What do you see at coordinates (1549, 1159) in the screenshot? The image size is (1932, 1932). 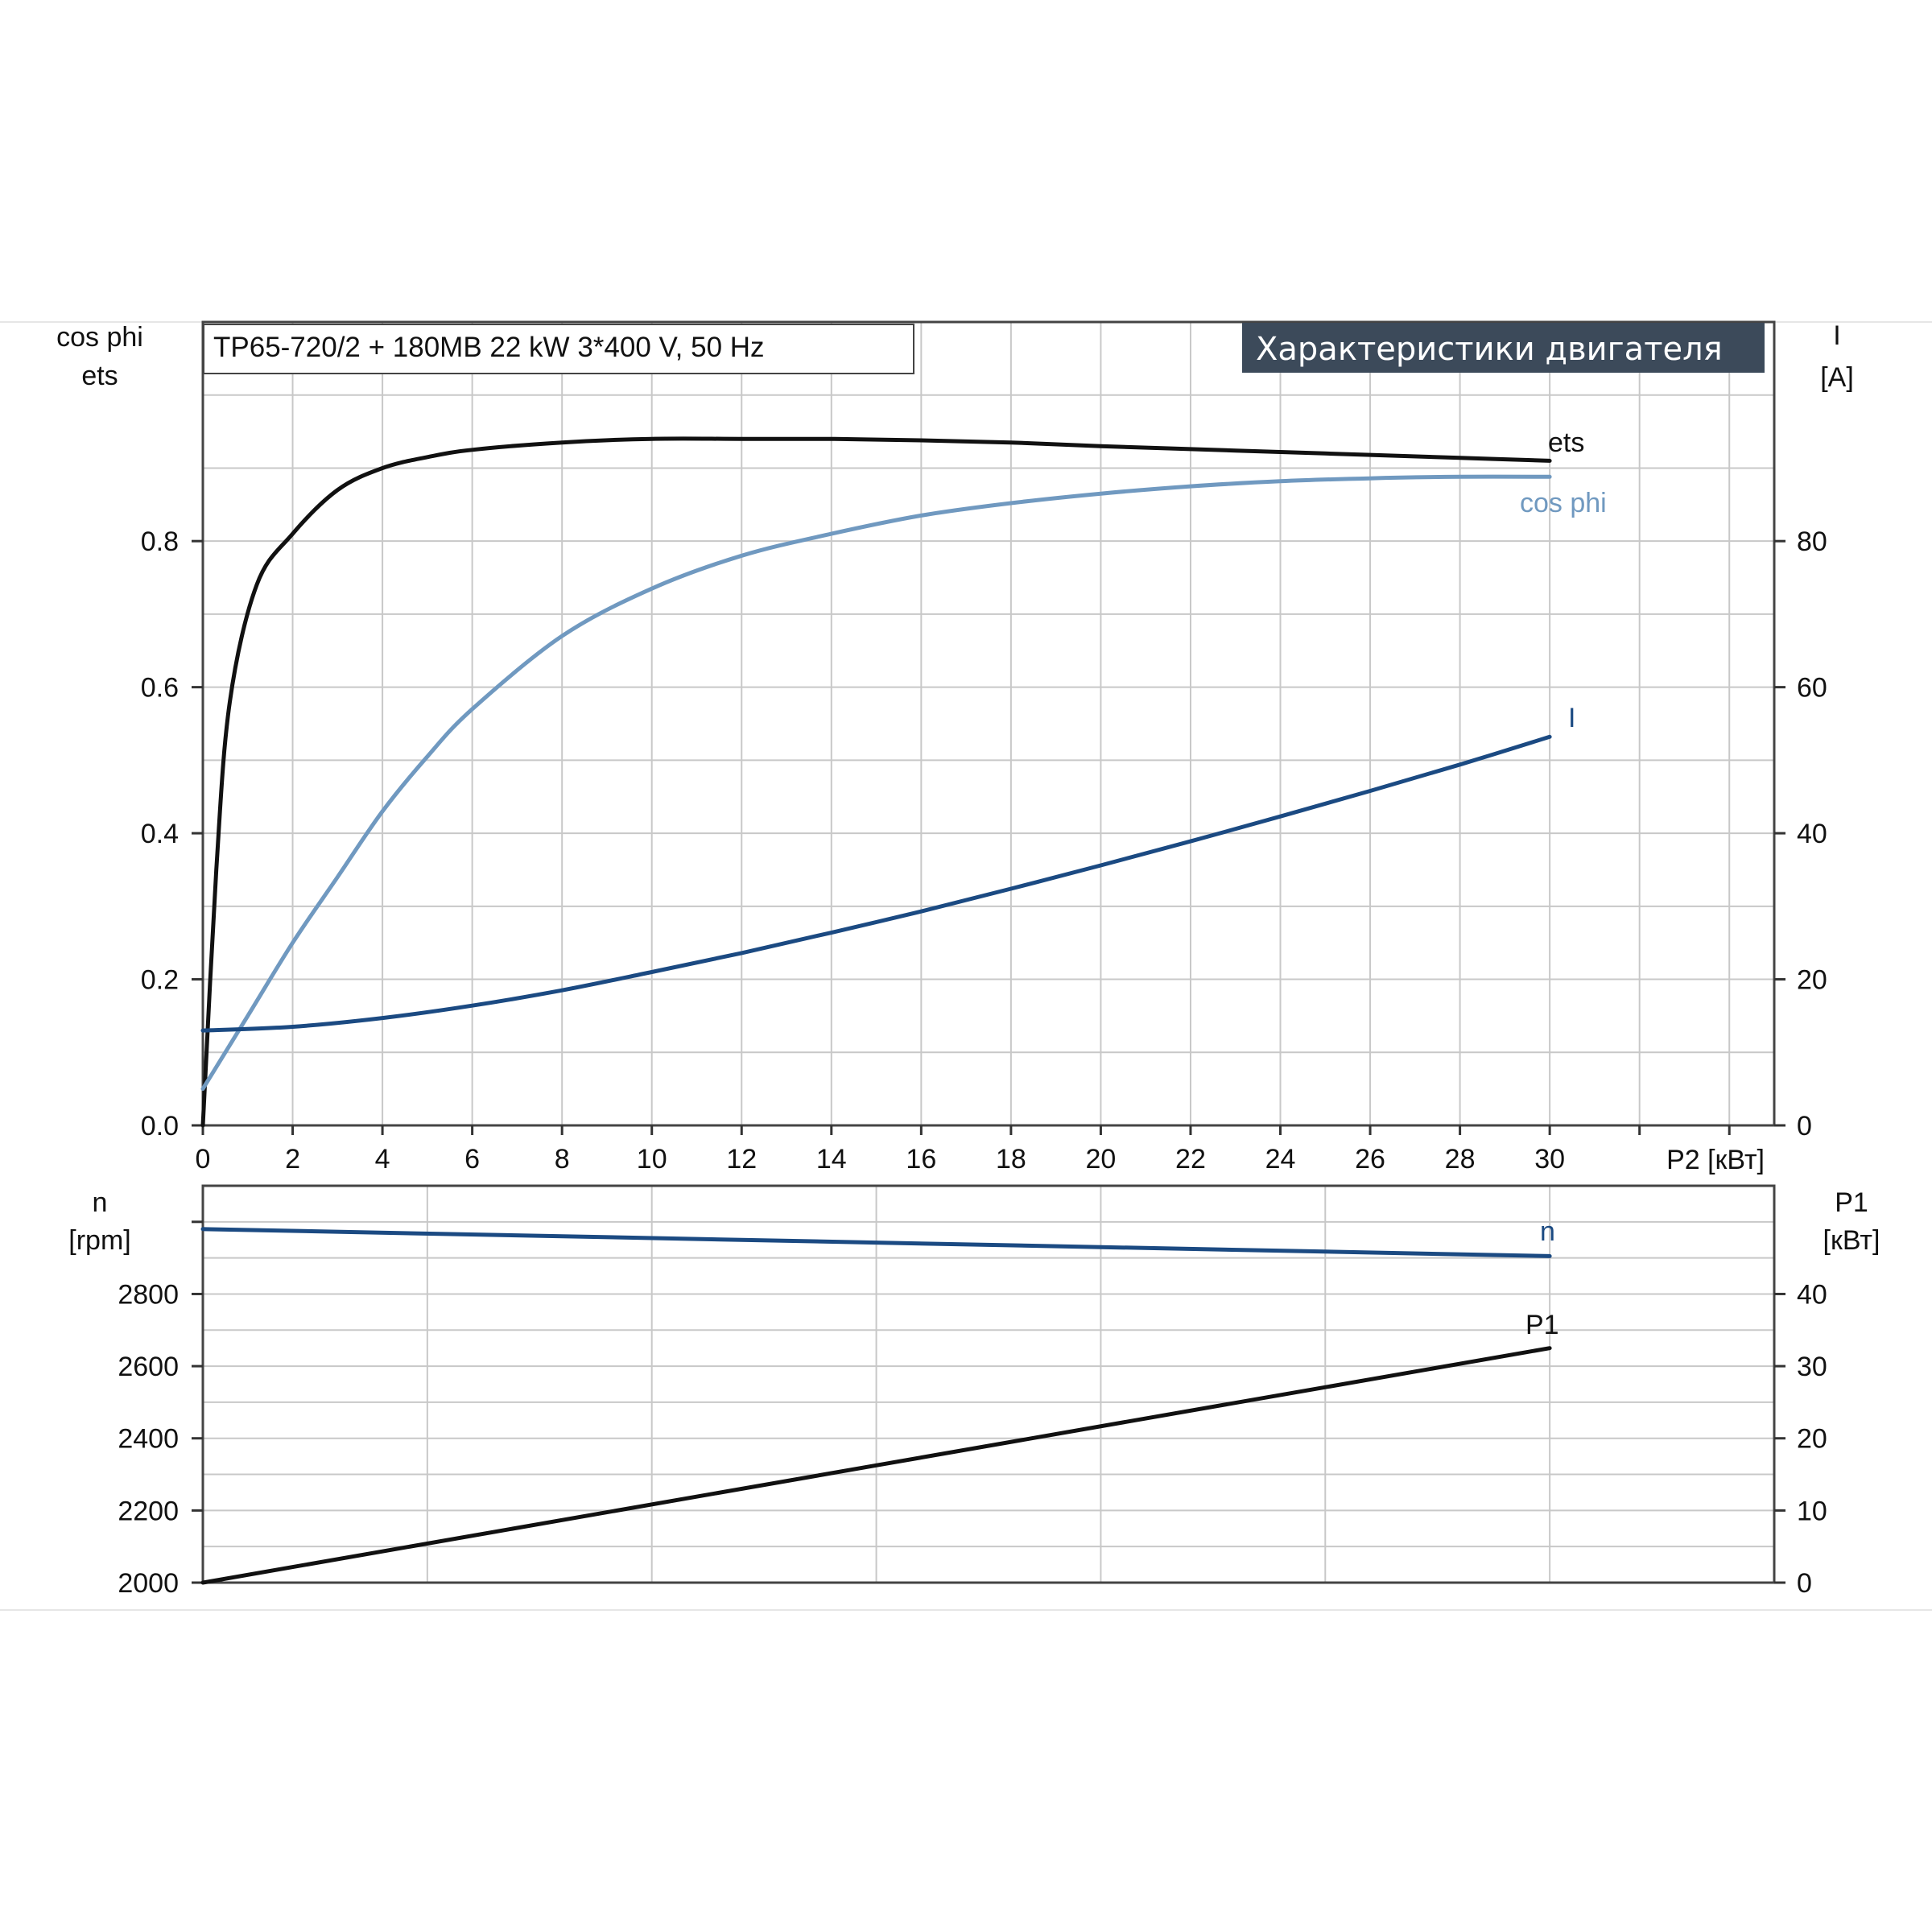 I see `x-tick-label: 30` at bounding box center [1549, 1159].